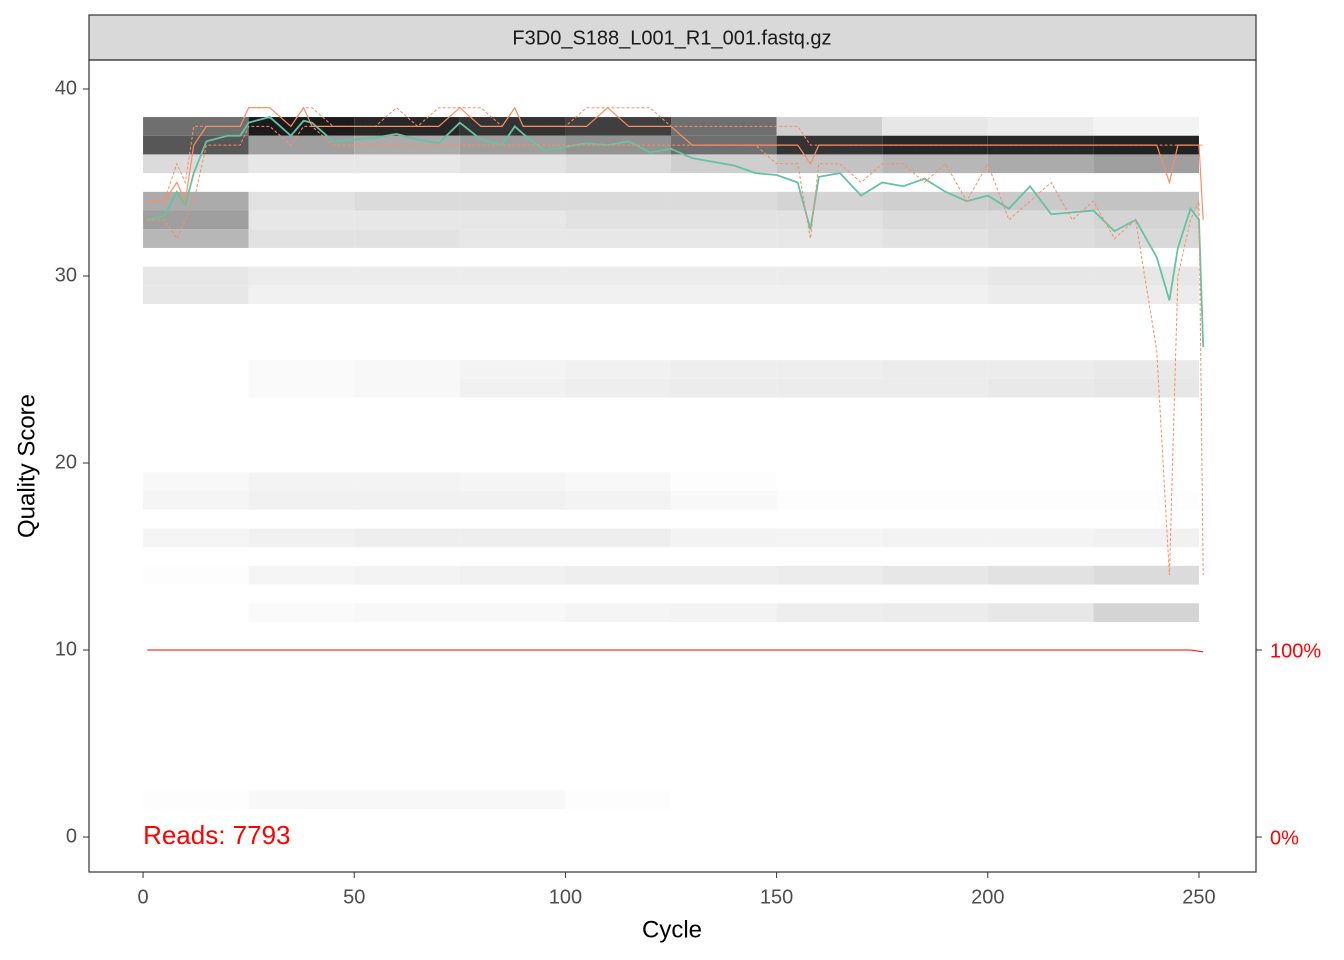 The height and width of the screenshot is (960, 1344). Describe the element at coordinates (672, 929) in the screenshot. I see `x-axis-label: Cycle` at that location.